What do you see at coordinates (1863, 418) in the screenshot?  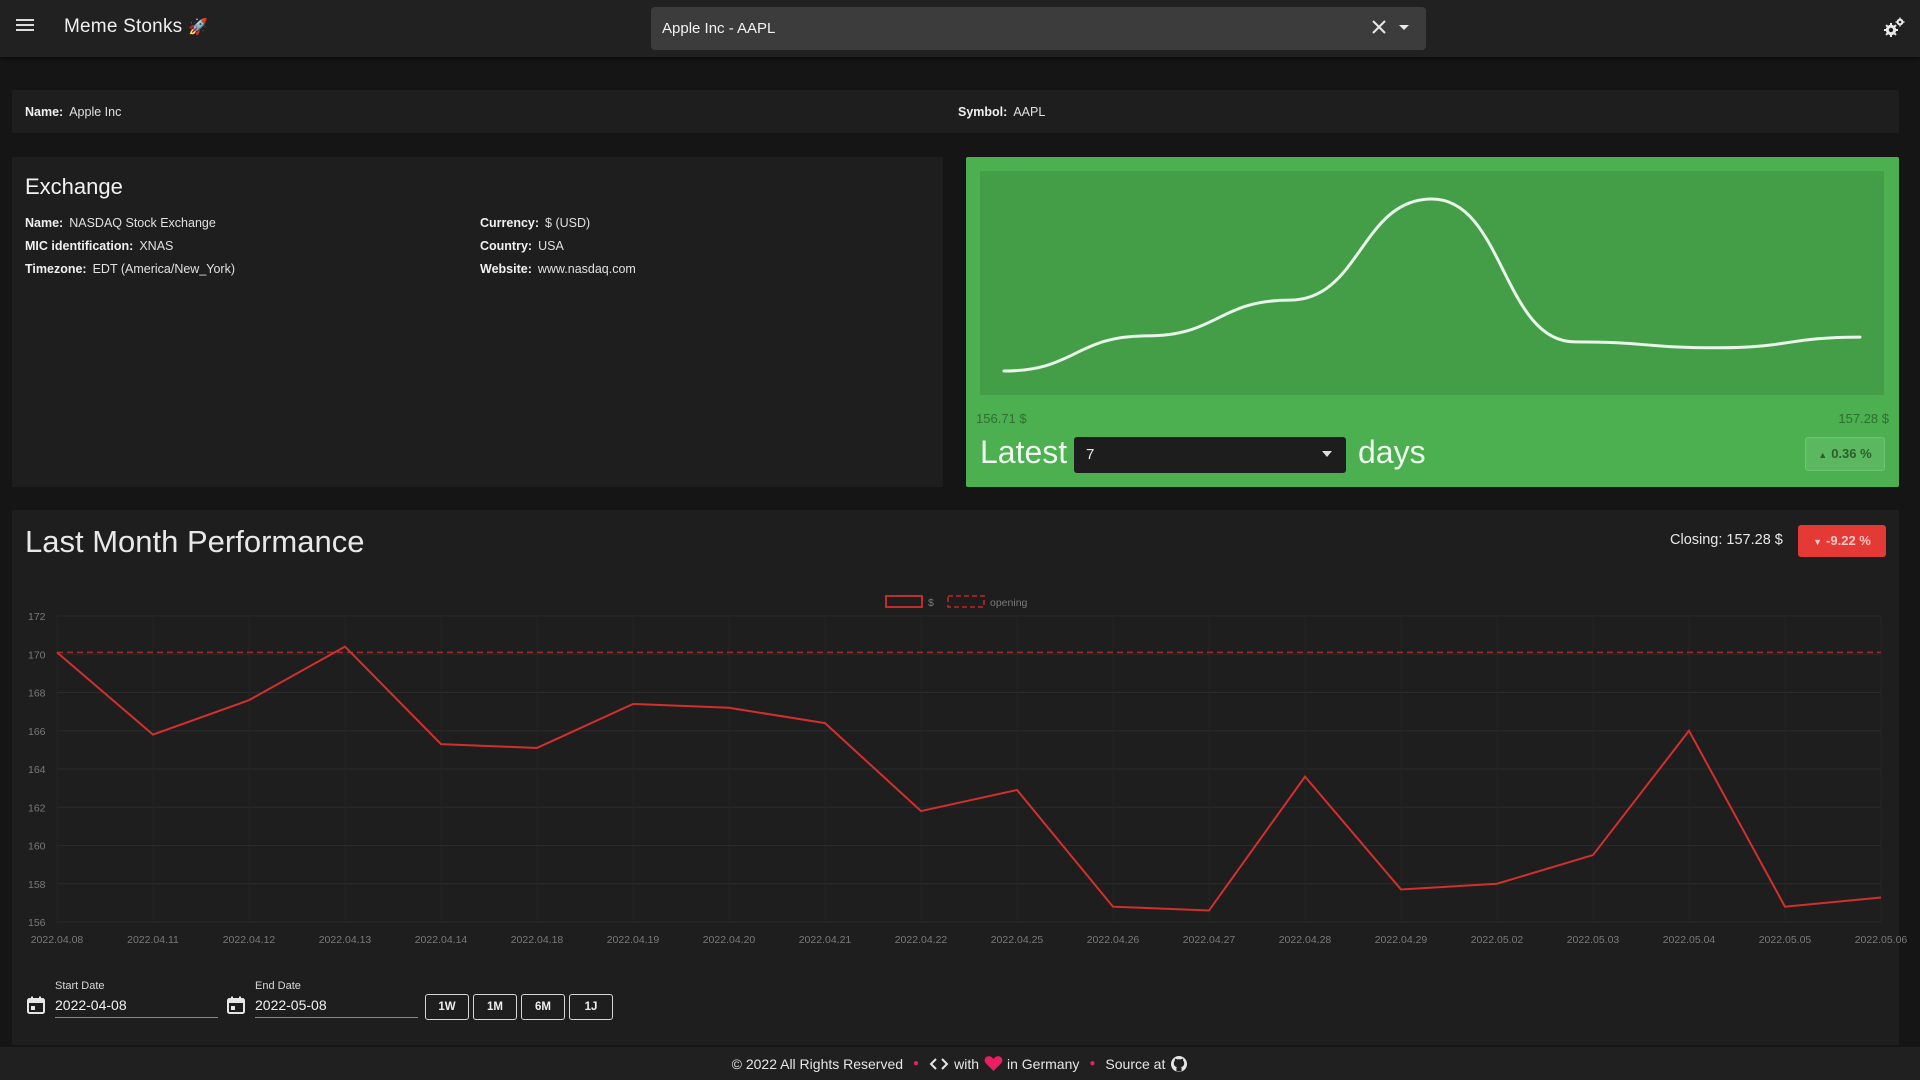 I see `sparkline-end-price: 157.28 $` at bounding box center [1863, 418].